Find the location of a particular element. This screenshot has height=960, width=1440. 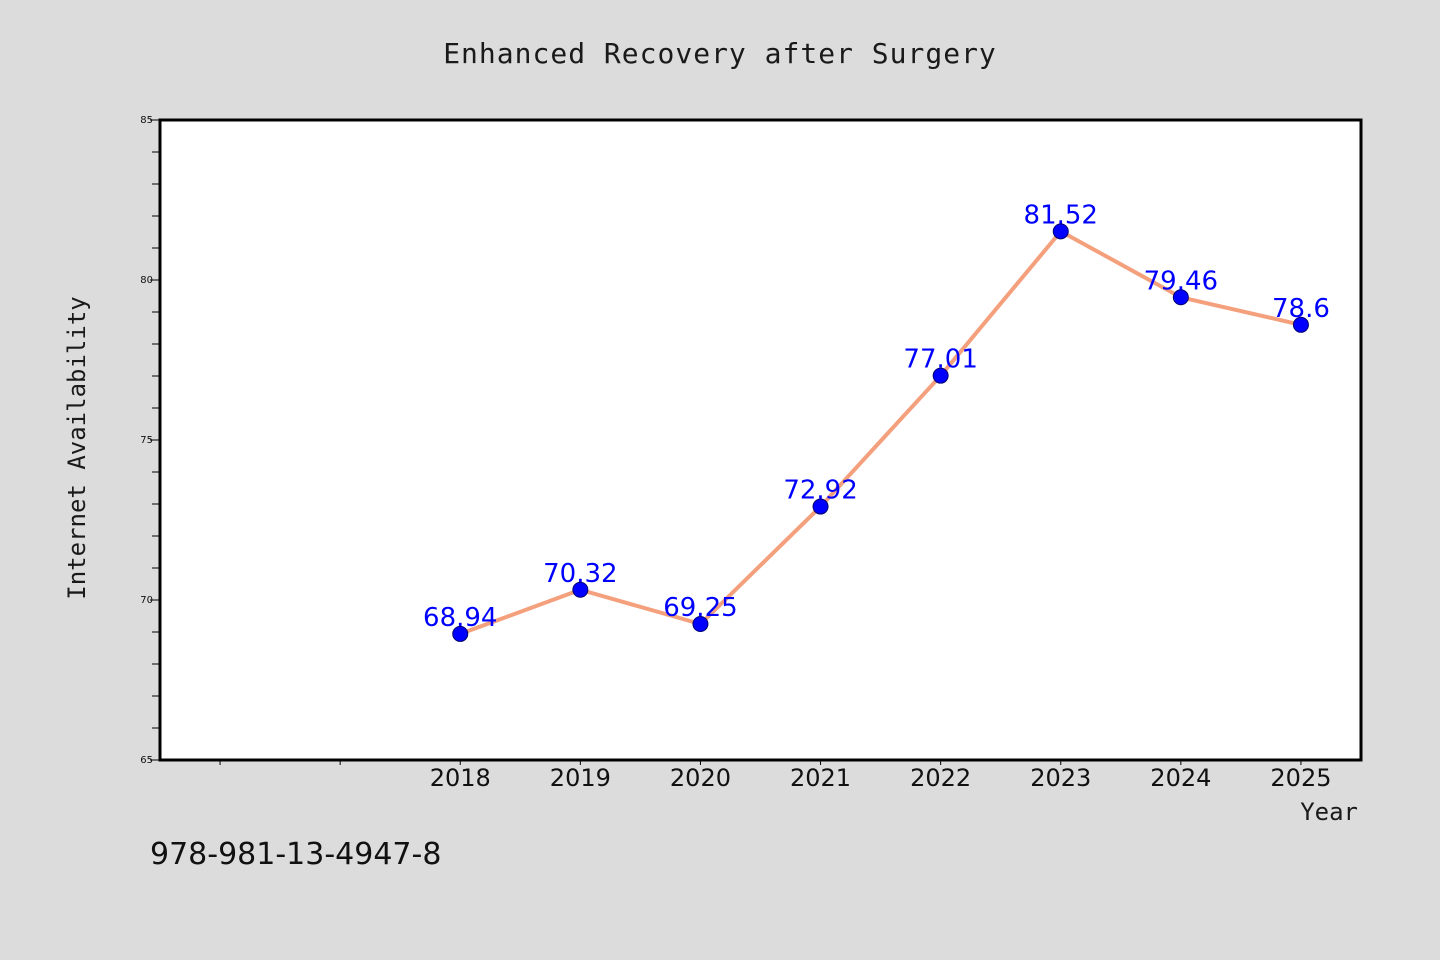

y-tick-label: 75 is located at coordinates (146, 440).